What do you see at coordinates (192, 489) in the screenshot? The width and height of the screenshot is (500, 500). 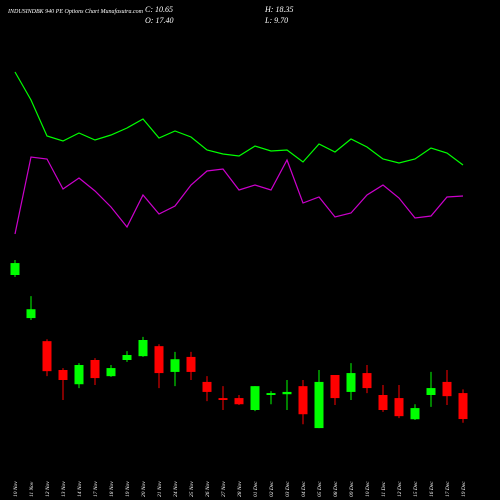 I see `x-tick-label: 25 Nov` at bounding box center [192, 489].